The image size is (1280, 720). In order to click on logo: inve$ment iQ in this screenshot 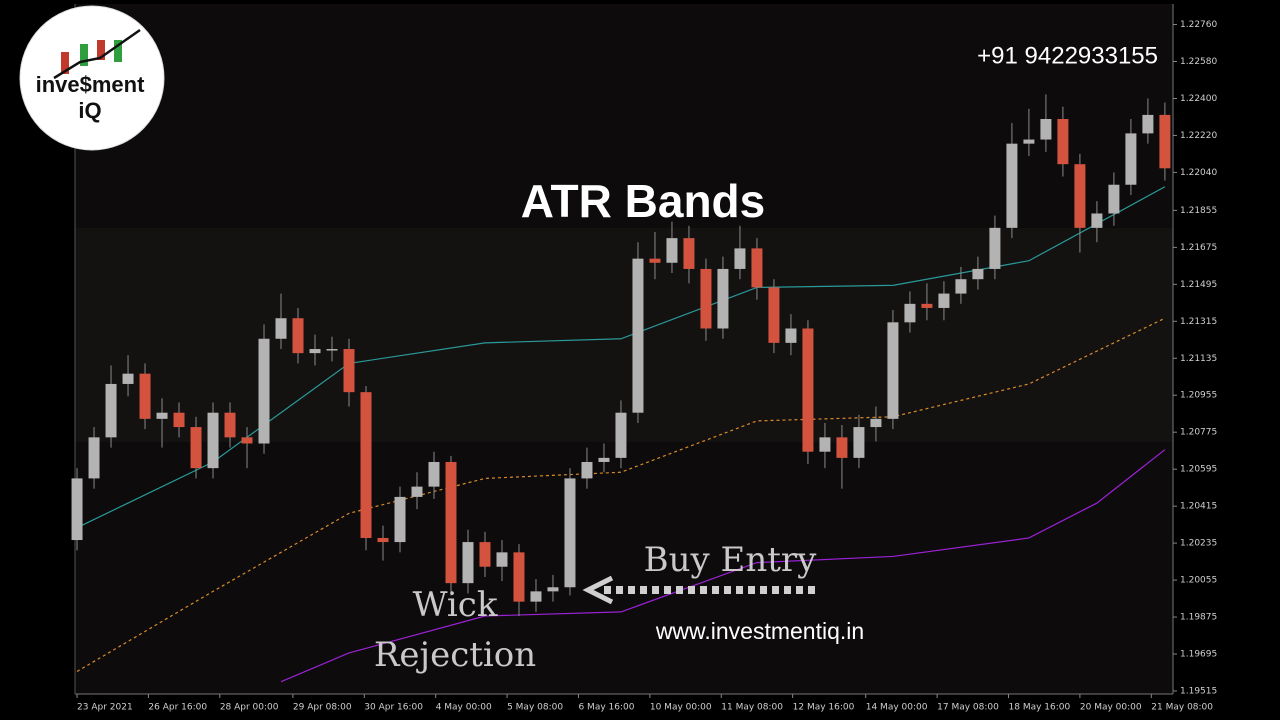, I will do `click(92, 78)`.